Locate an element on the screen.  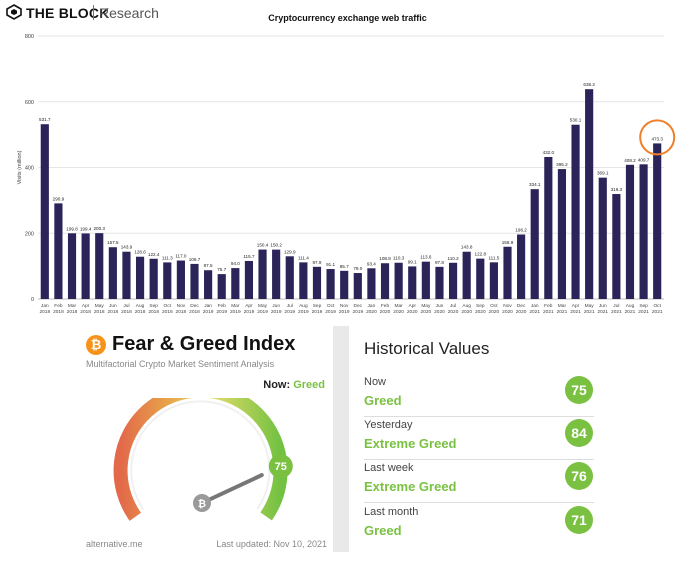
gauge-hub is located at coordinates (202, 503).